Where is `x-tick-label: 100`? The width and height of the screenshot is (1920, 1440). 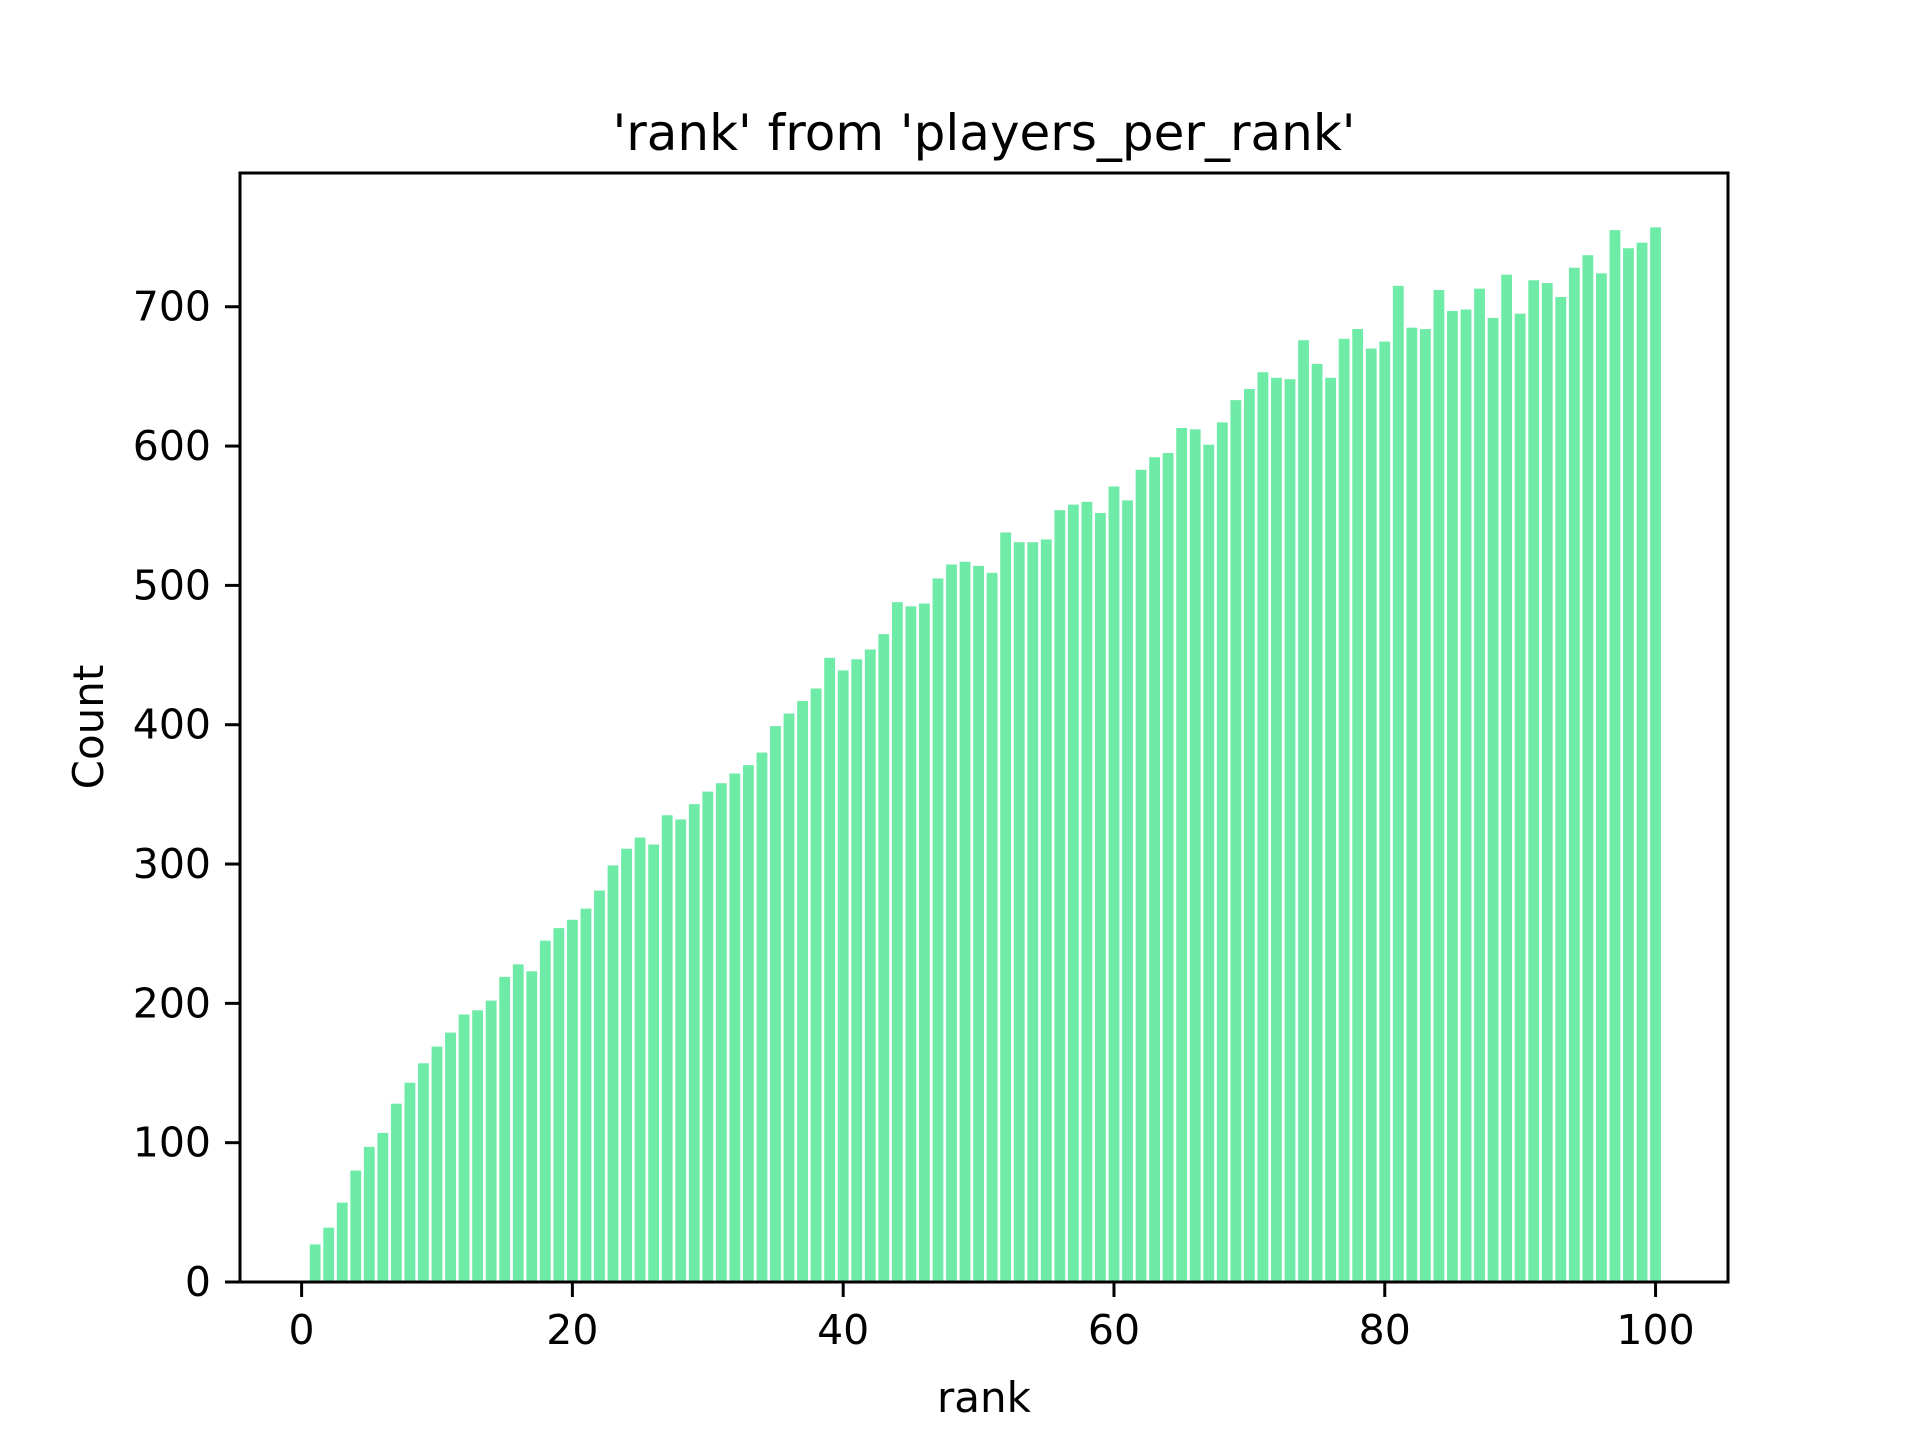 x-tick-label: 100 is located at coordinates (1655, 1330).